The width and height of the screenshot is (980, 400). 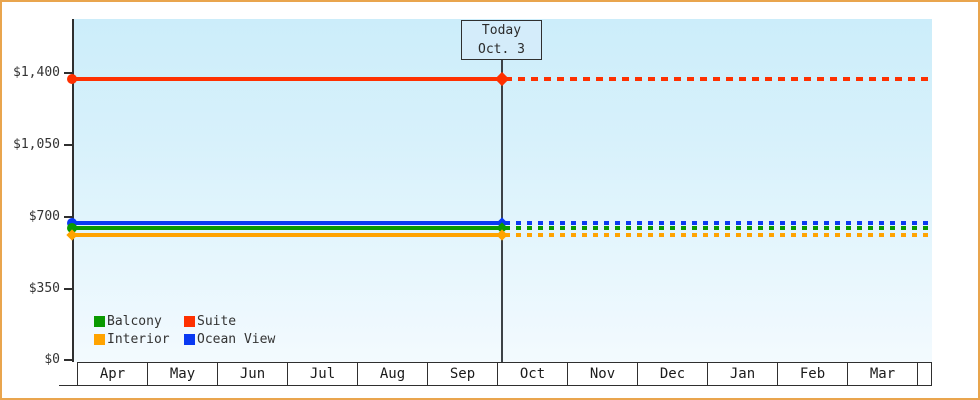 What do you see at coordinates (924, 374) in the screenshot?
I see `month-band-filler` at bounding box center [924, 374].